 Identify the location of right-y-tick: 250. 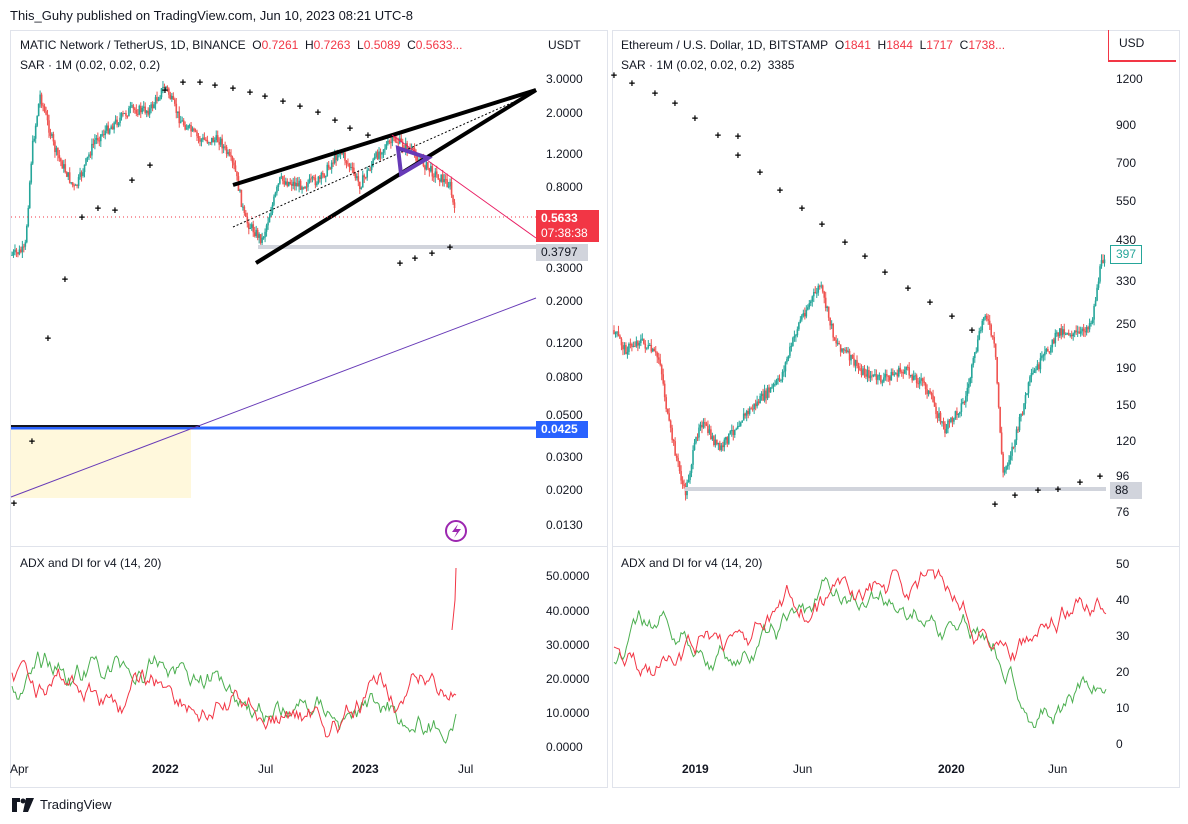
(1126, 324).